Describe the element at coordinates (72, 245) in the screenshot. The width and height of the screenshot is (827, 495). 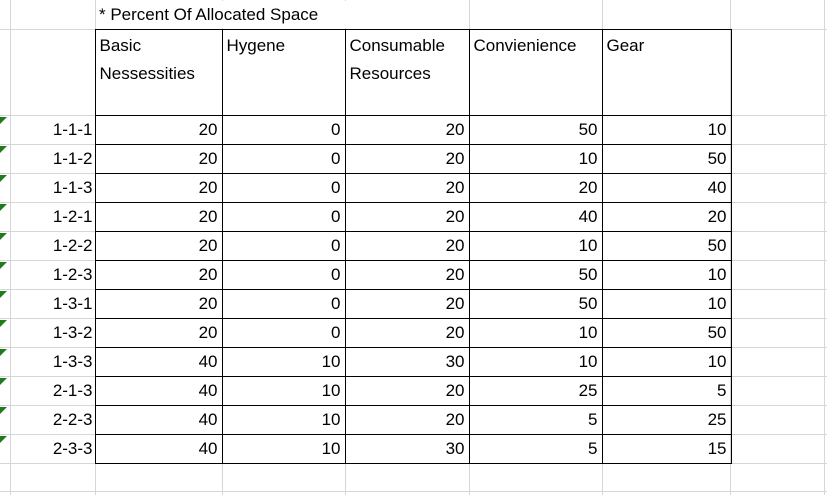
I see `row-label: 1-2-2` at that location.